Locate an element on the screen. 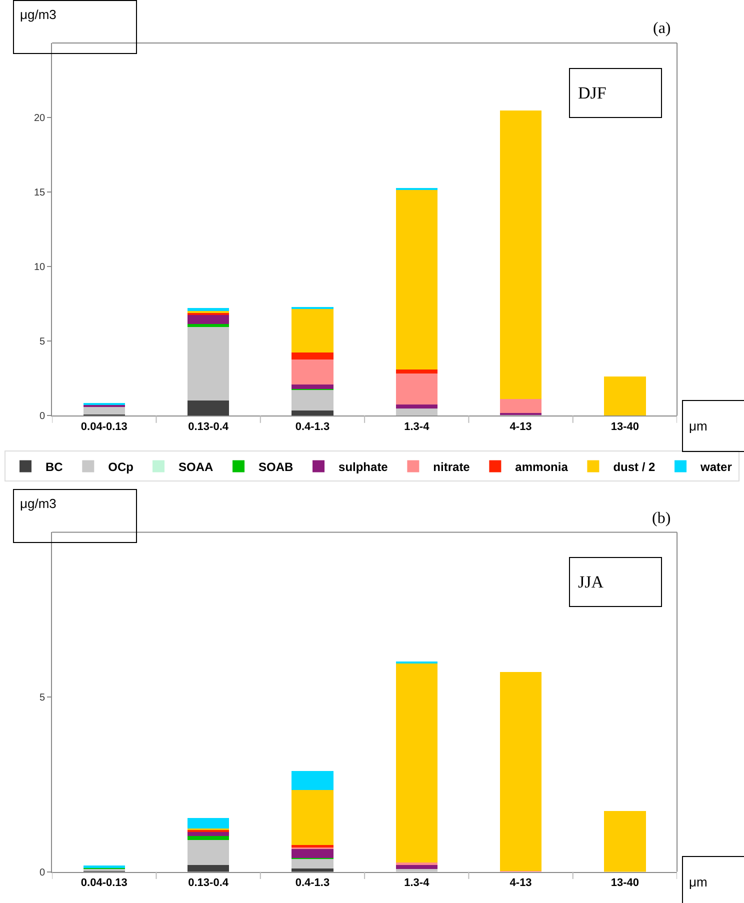 Image resolution: width=744 pixels, height=903 pixels. legend-label: SOAA is located at coordinates (196, 467).